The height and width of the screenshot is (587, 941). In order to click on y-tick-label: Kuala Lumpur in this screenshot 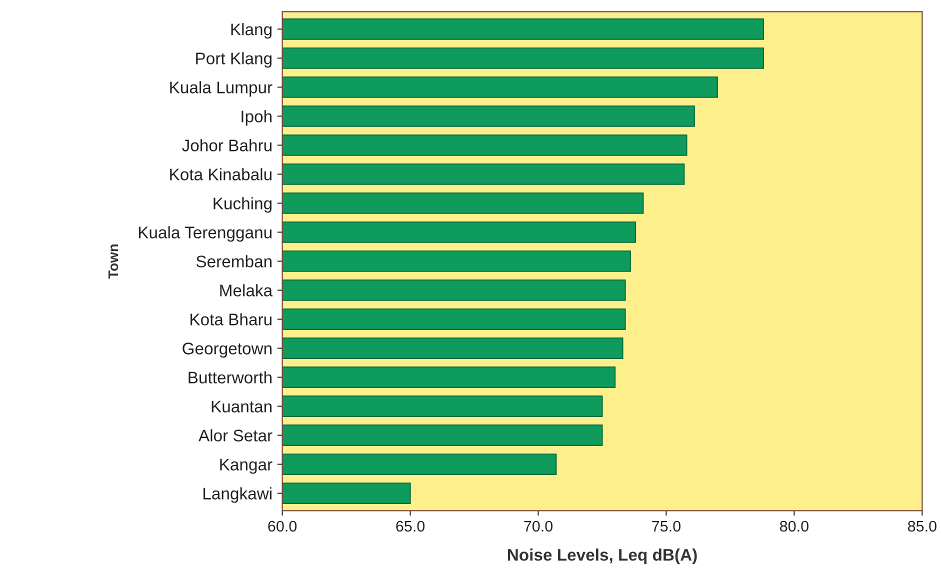, I will do `click(221, 89)`.